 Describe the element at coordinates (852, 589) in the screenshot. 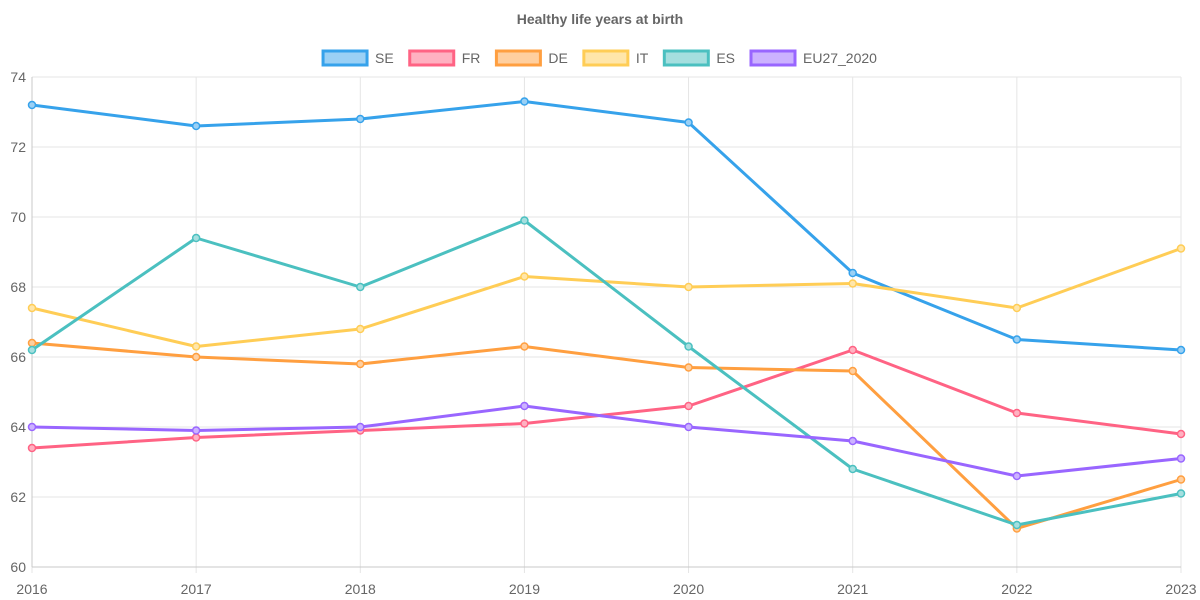

I see `x-tick-label: 2021` at that location.